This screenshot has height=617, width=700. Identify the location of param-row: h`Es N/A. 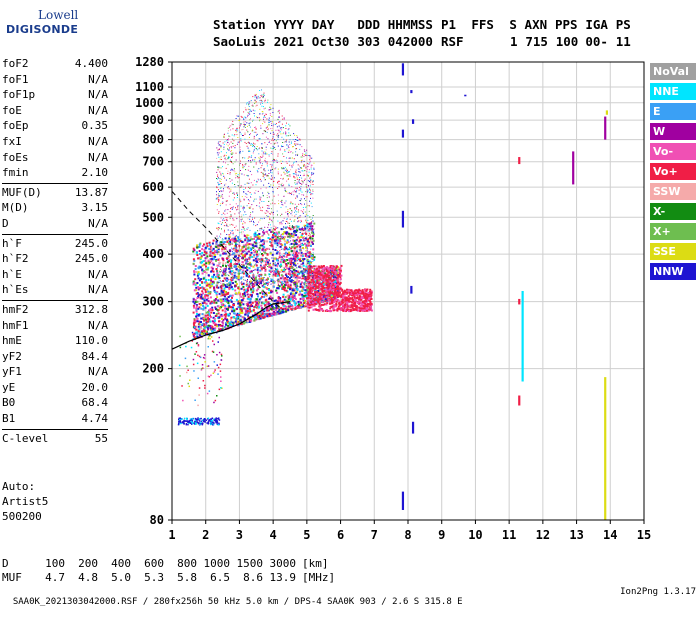
(55, 290).